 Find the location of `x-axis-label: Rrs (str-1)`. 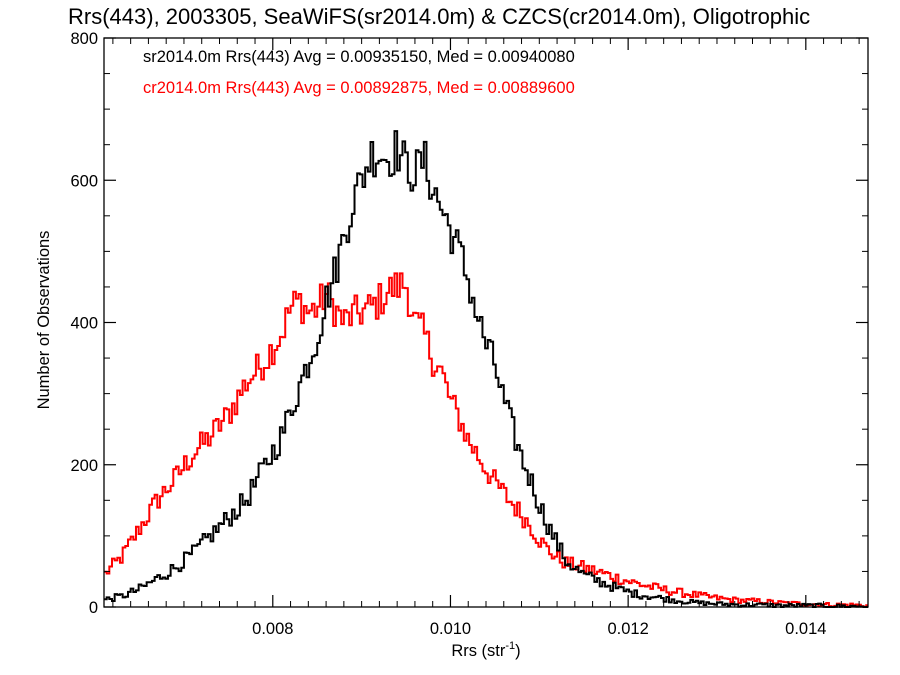

x-axis-label: Rrs (str-1) is located at coordinates (485, 650).